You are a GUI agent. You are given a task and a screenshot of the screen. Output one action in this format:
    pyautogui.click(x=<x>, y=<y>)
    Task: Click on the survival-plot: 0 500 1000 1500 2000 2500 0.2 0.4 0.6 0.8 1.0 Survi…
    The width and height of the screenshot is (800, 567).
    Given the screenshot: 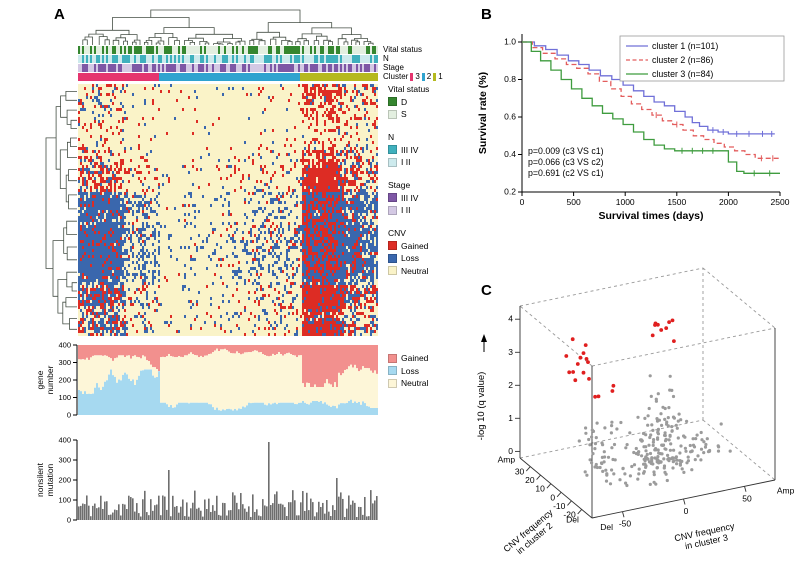 What is the action you would take?
    pyautogui.click(x=633, y=128)
    